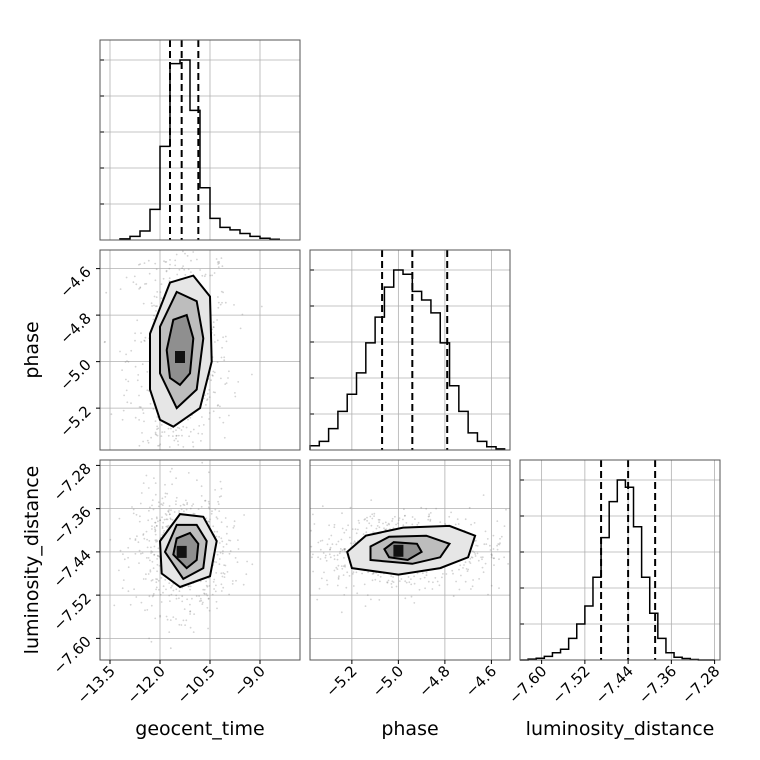 The height and width of the screenshot is (760, 760). What do you see at coordinates (96, 684) in the screenshot?
I see `tick-label-x-geocent-time: −13.5` at bounding box center [96, 684].